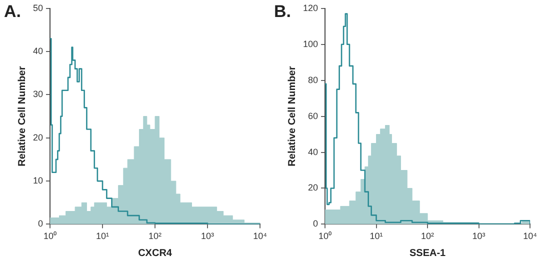 The height and width of the screenshot is (263, 540). What do you see at coordinates (38, 7) in the screenshot?
I see `y-tick-label: 50` at bounding box center [38, 7].